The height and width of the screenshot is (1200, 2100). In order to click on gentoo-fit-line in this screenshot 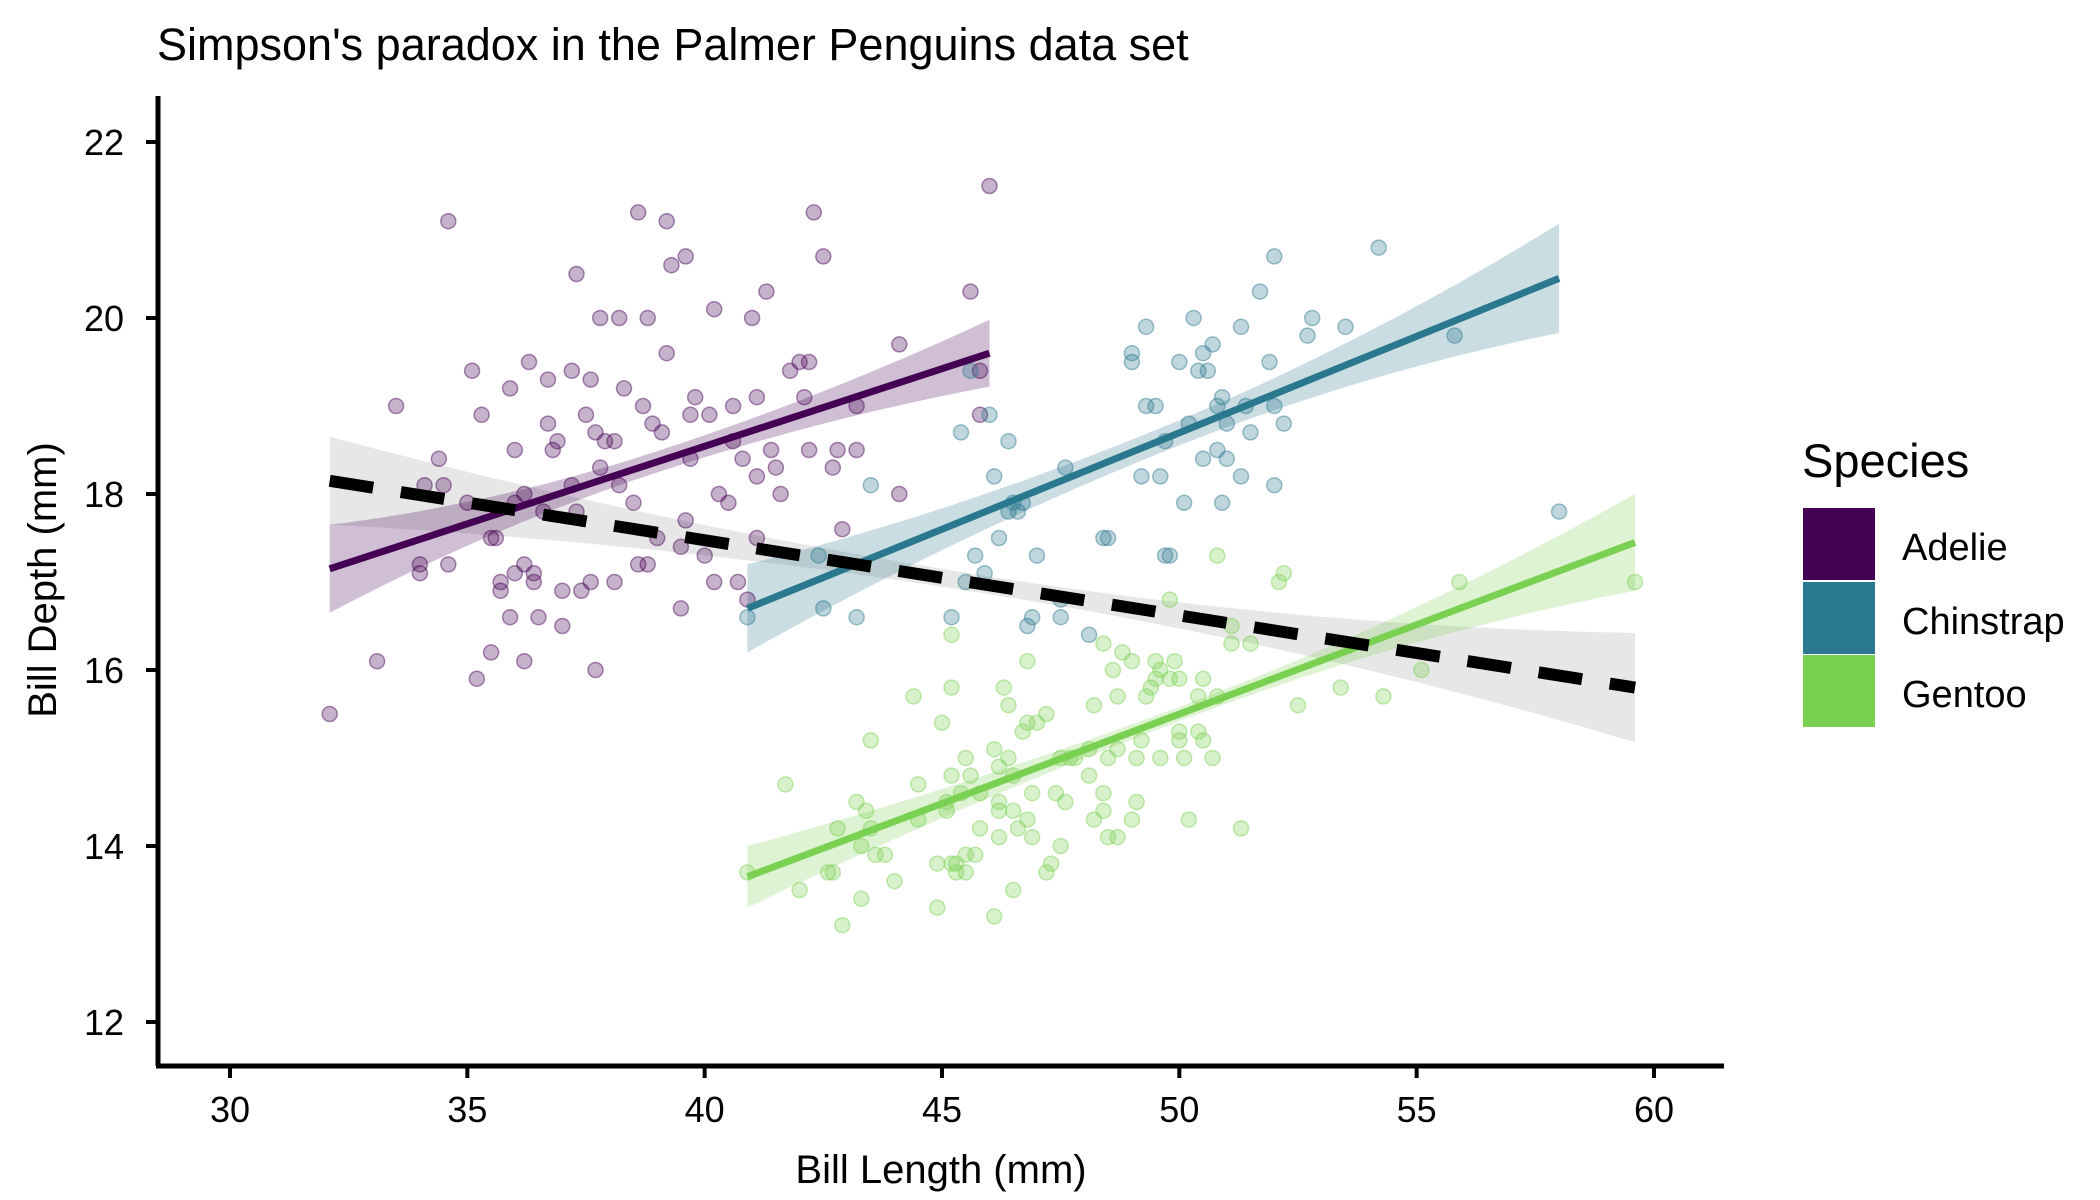, I will do `click(1191, 710)`.